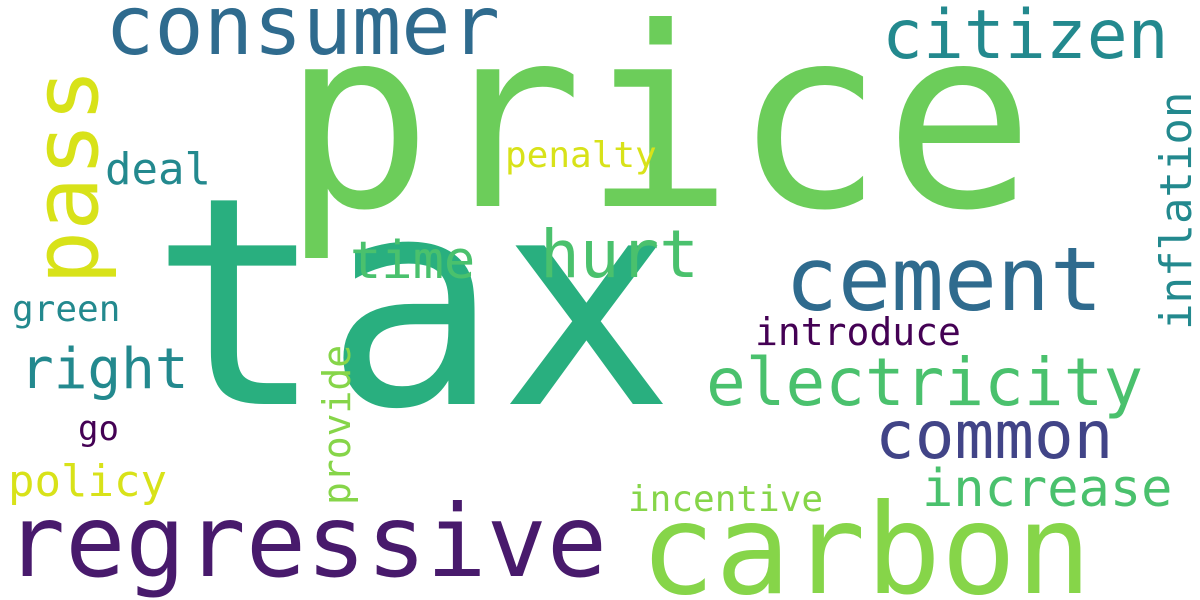  Describe the element at coordinates (413, 261) in the screenshot. I see `word-time: time` at that location.